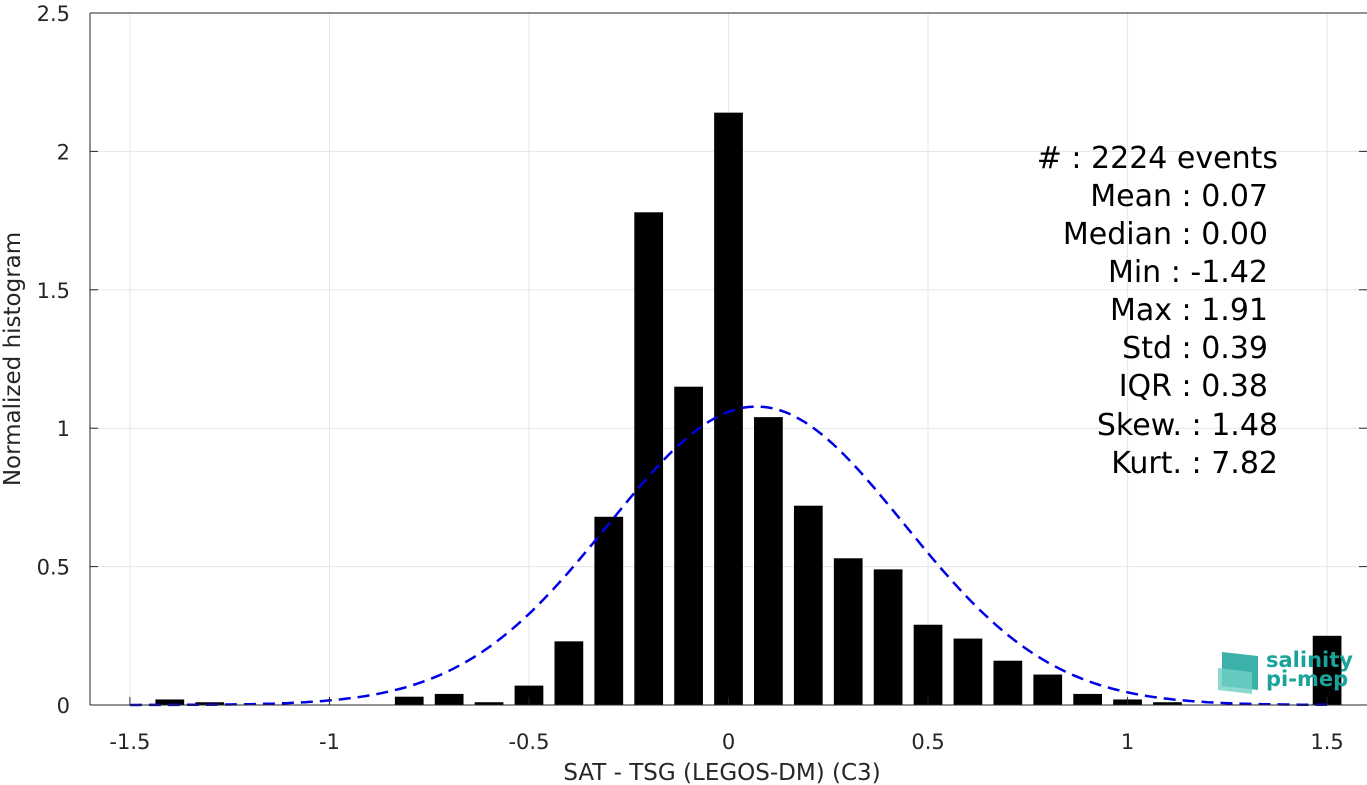 This screenshot has width=1367, height=785. Describe the element at coordinates (63, 706) in the screenshot. I see `y-tick-label: 0` at that location.